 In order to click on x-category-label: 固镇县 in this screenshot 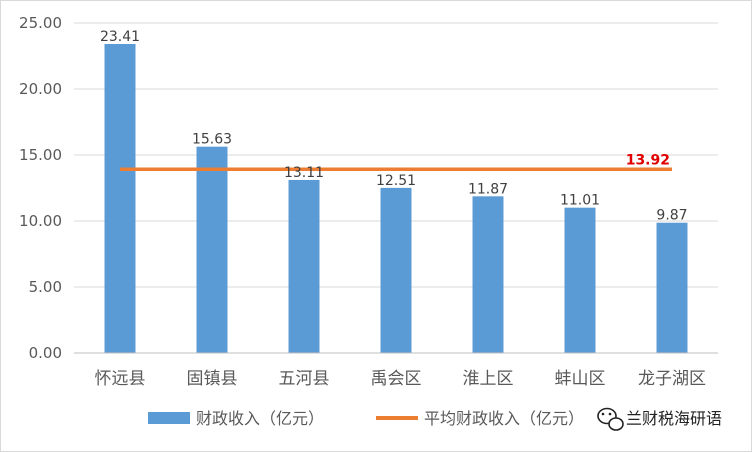, I will do `click(212, 379)`.